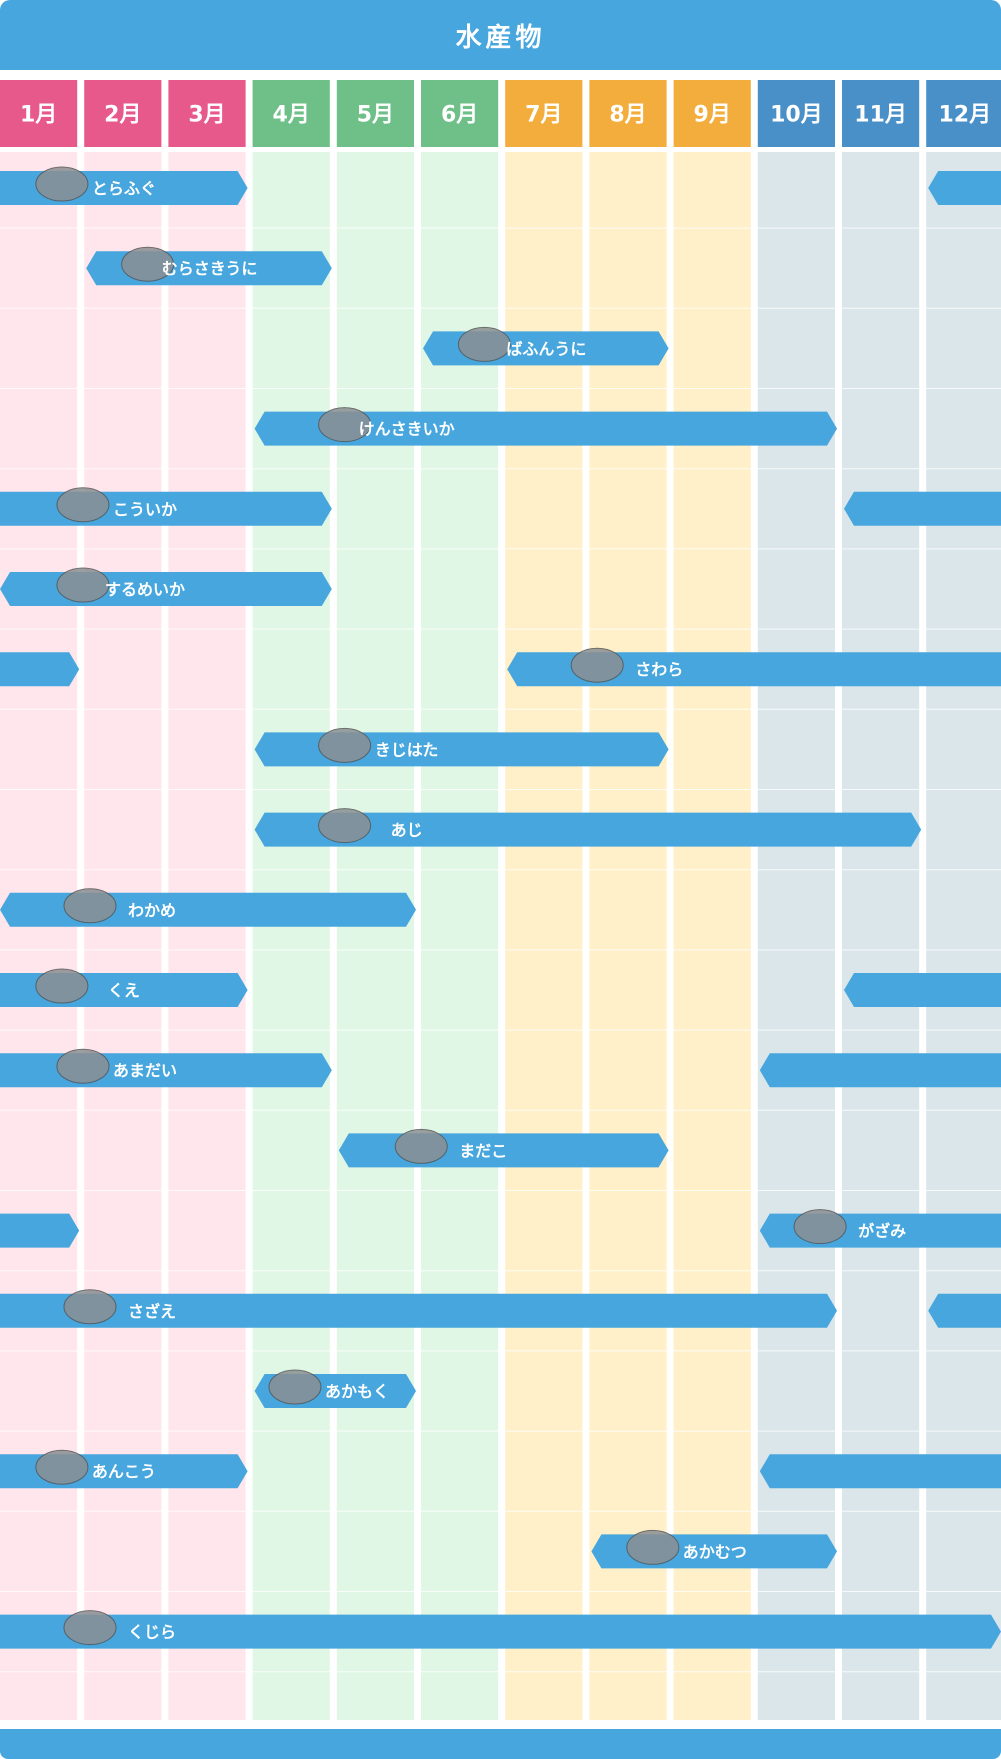 The height and width of the screenshot is (1759, 1001). I want to click on pufferfish-icon, so click(62, 184).